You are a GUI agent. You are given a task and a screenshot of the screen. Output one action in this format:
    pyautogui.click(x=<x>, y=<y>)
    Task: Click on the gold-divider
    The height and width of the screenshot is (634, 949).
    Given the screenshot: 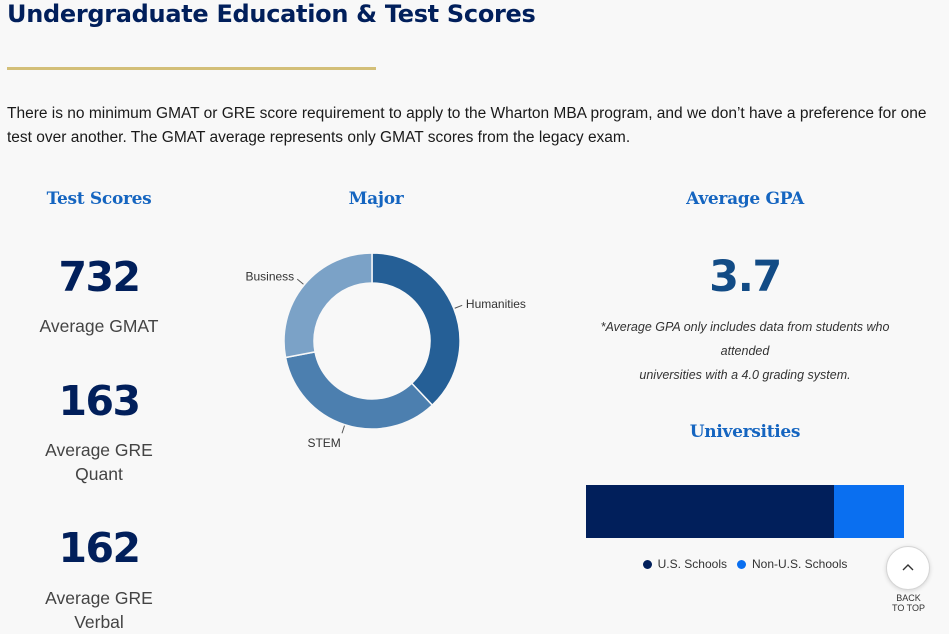 What is the action you would take?
    pyautogui.click(x=191, y=68)
    